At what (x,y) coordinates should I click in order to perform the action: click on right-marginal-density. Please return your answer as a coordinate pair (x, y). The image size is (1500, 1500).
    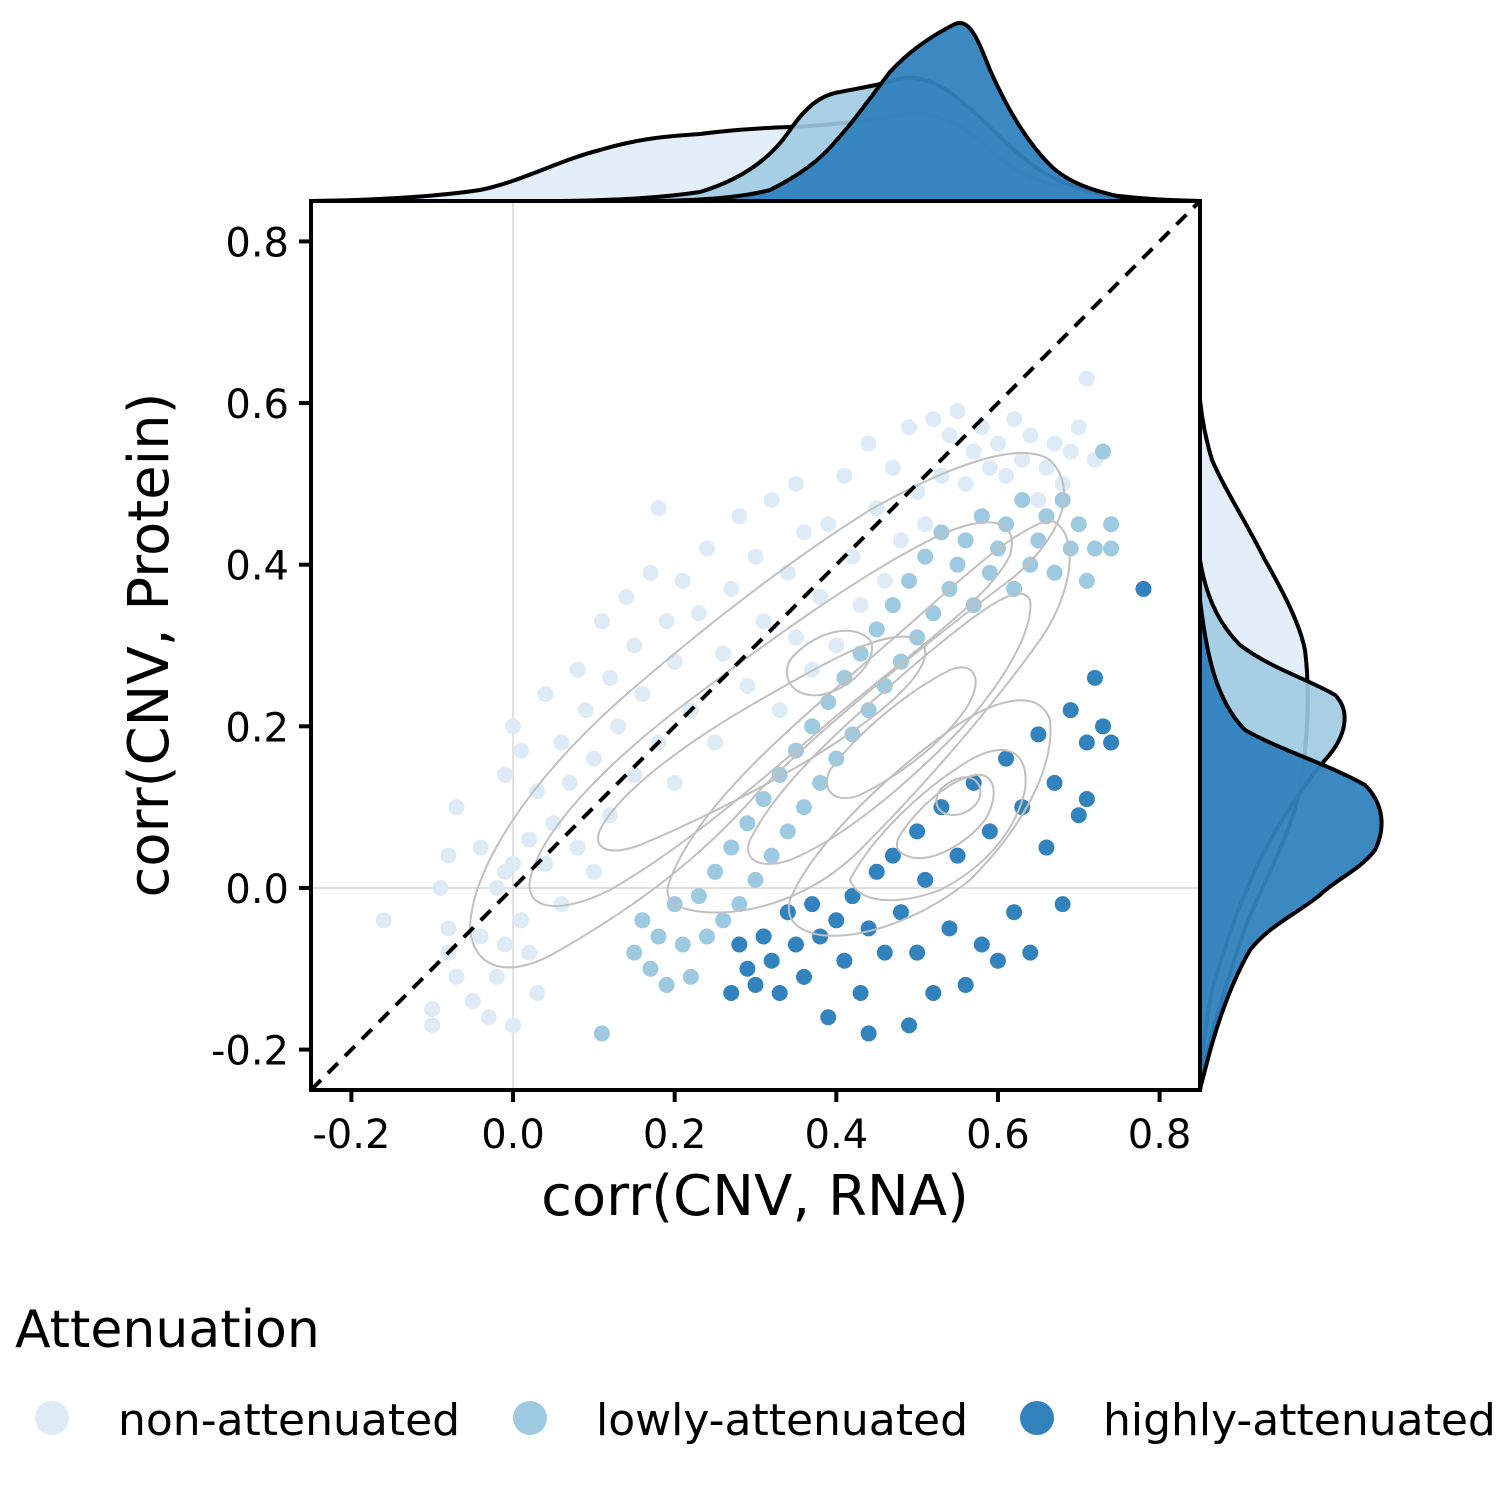
    Looking at the image, I should click on (1292, 744).